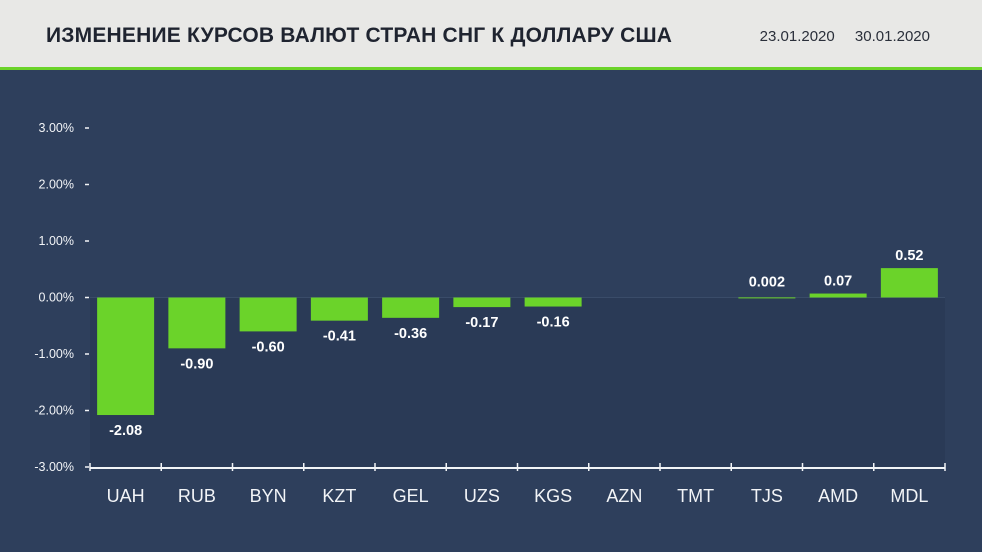 The image size is (982, 552). What do you see at coordinates (909, 256) in the screenshot?
I see `value-label: 0.52` at bounding box center [909, 256].